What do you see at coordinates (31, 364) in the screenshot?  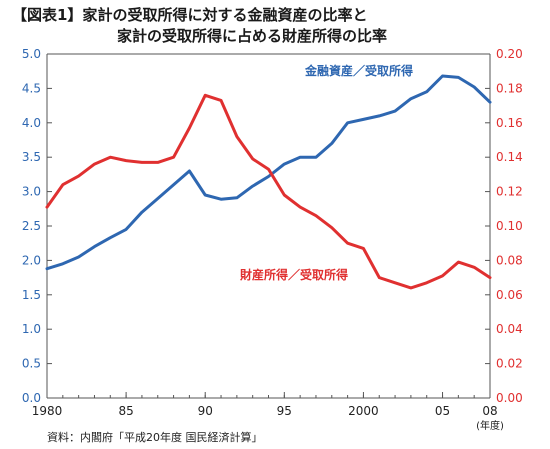 I see `y-left-tick-label: 0.5` at bounding box center [31, 364].